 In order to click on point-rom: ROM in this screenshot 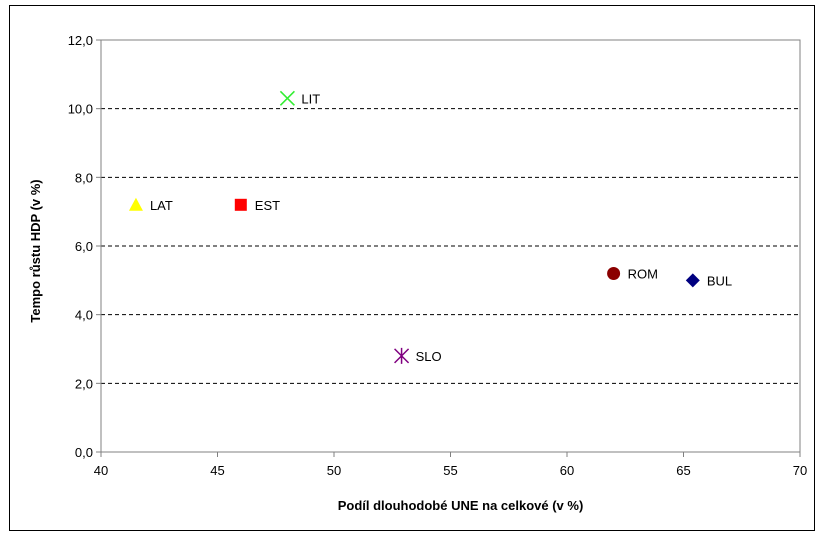, I will do `click(632, 273)`.